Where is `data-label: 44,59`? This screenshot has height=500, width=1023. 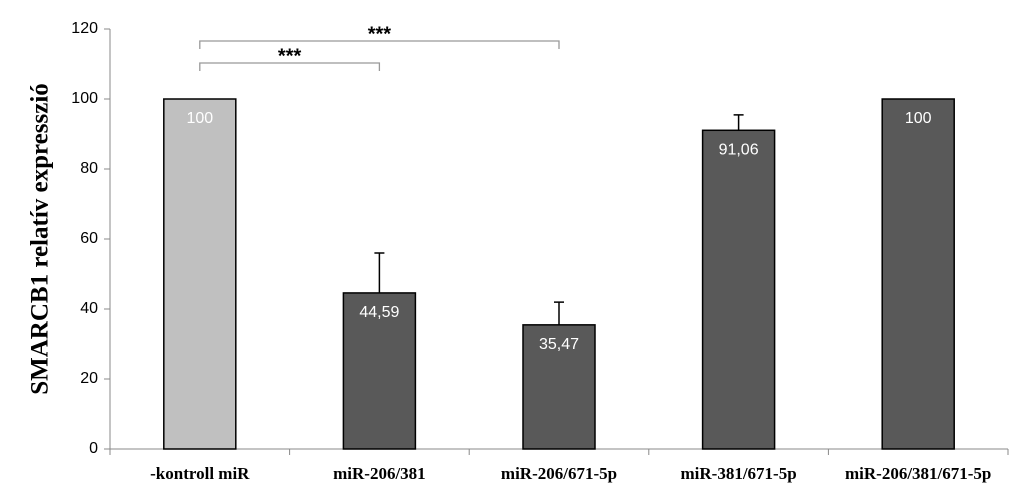
data-label: 44,59 is located at coordinates (379, 312).